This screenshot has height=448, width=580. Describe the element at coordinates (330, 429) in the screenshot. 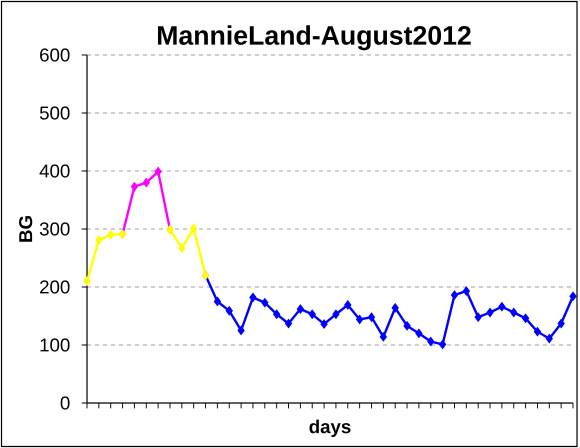

I see `x-axis-title: days` at that location.